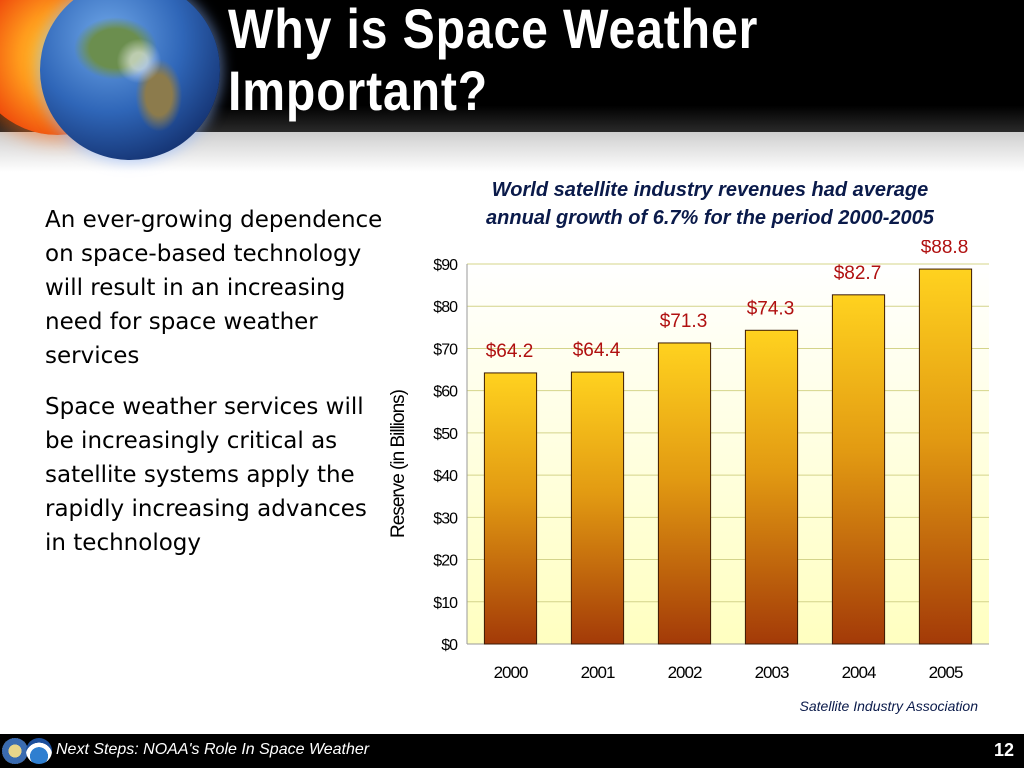 Image resolution: width=1024 pixels, height=768 pixels. What do you see at coordinates (598, 672) in the screenshot?
I see `x-tick-label: 2001` at bounding box center [598, 672].